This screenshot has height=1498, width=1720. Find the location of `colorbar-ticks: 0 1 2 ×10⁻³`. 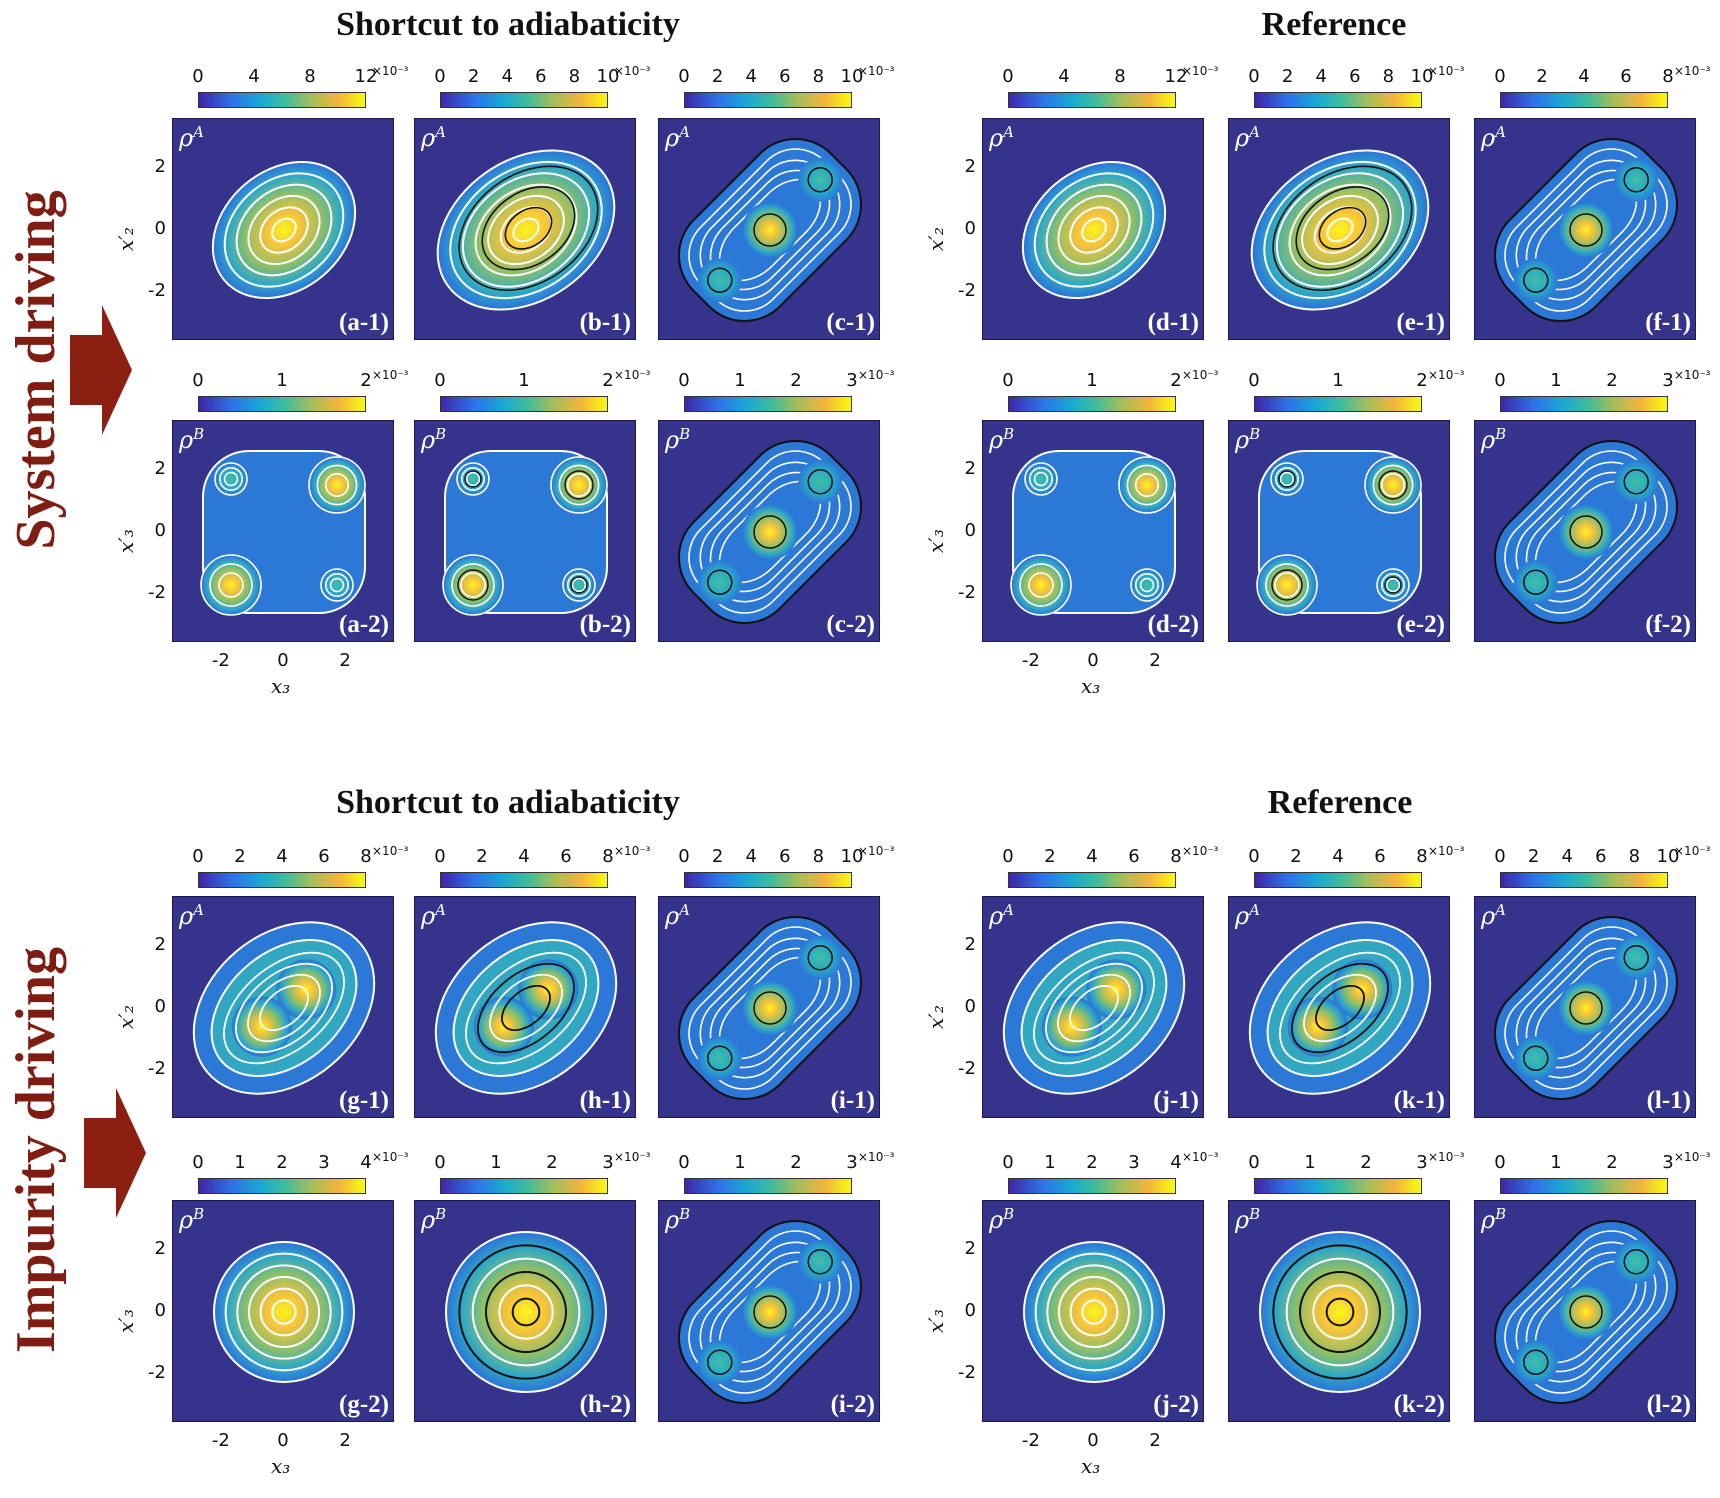

colorbar-ticks: 0 1 2 ×10⁻³ is located at coordinates (1356, 380).